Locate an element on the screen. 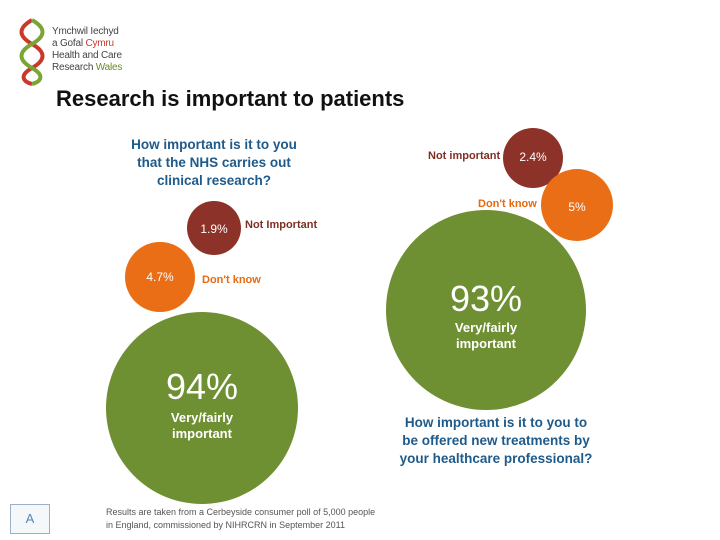  page-title: Research is important to patients is located at coordinates (230, 98).